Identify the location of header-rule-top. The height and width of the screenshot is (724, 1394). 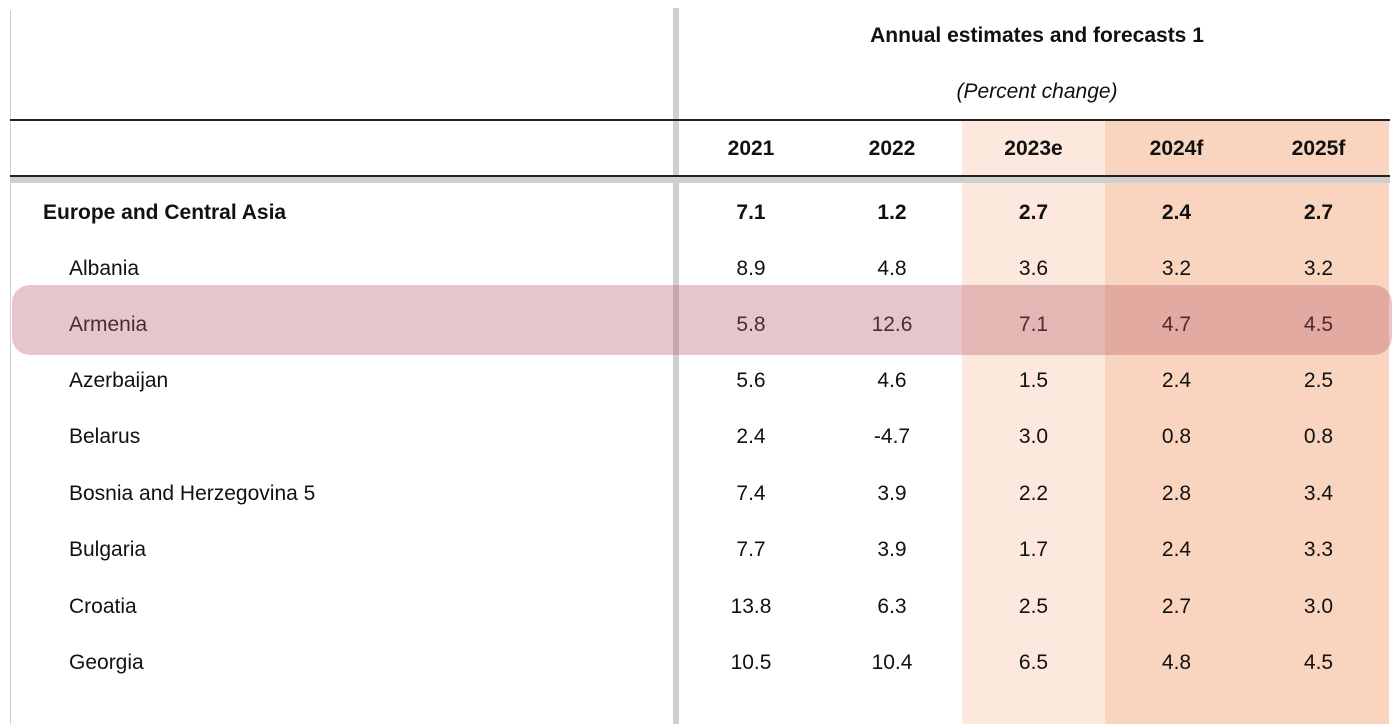
(700, 120).